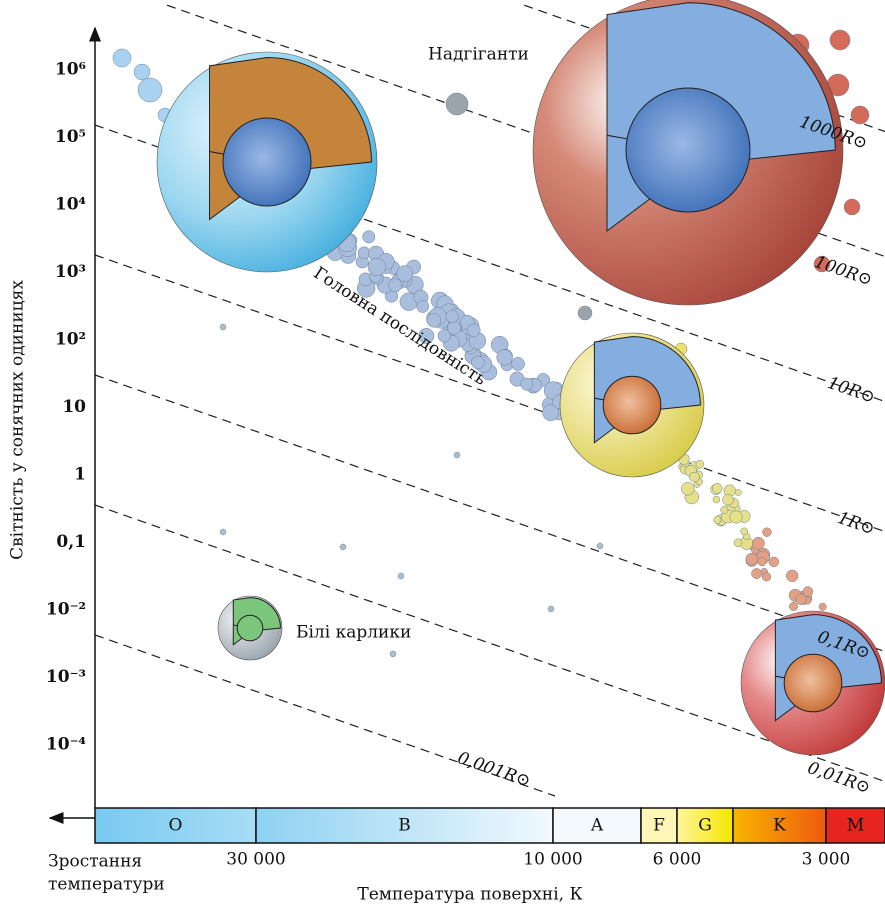  I want to click on spectral-class-label: G, so click(705, 826).